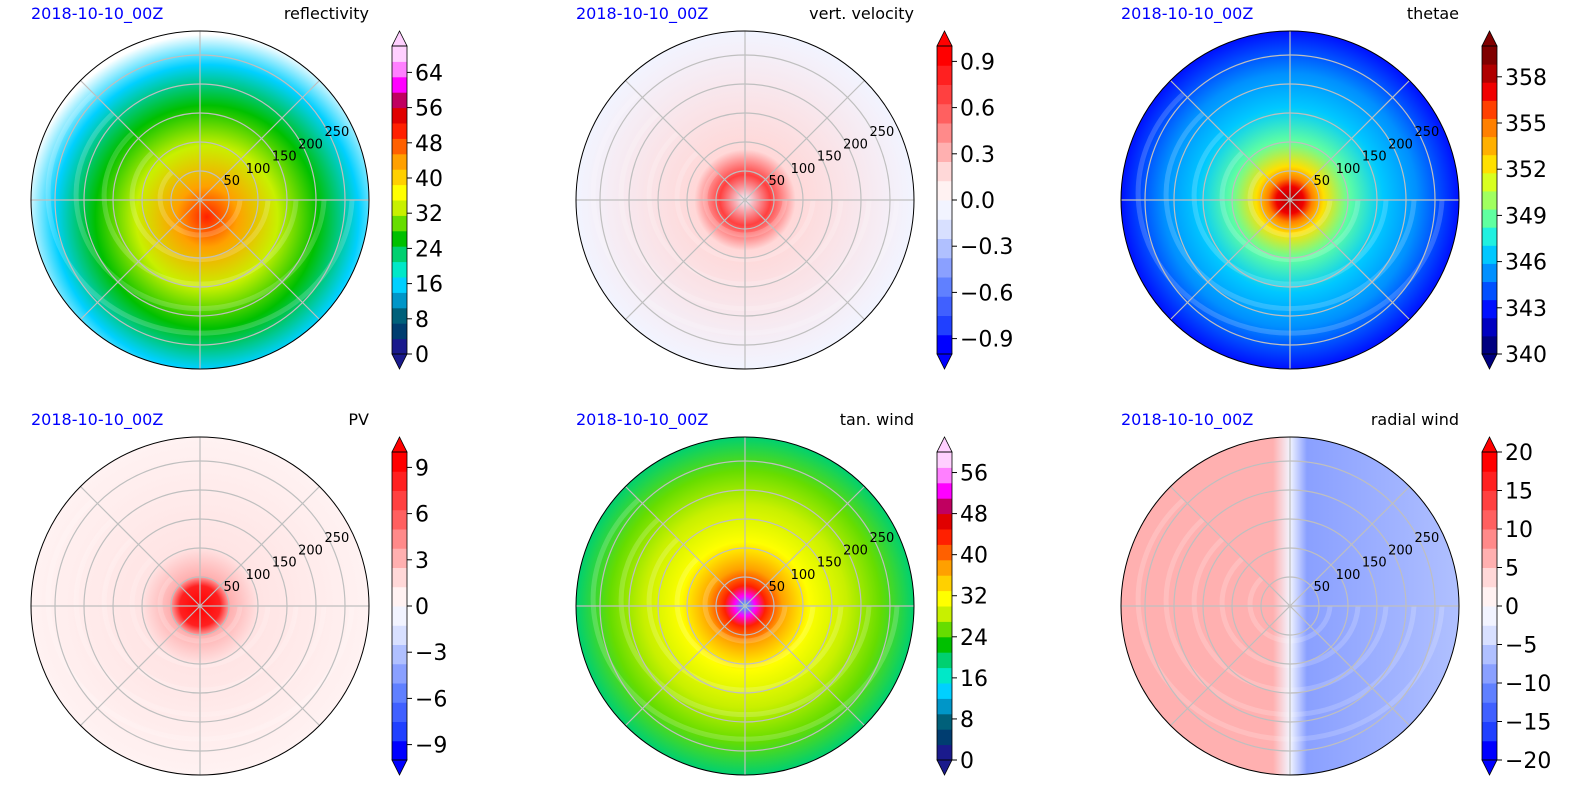 Image resolution: width=1575 pixels, height=809 pixels. Describe the element at coordinates (1519, 530) in the screenshot. I see `colorbar-tick-label: 10` at that location.